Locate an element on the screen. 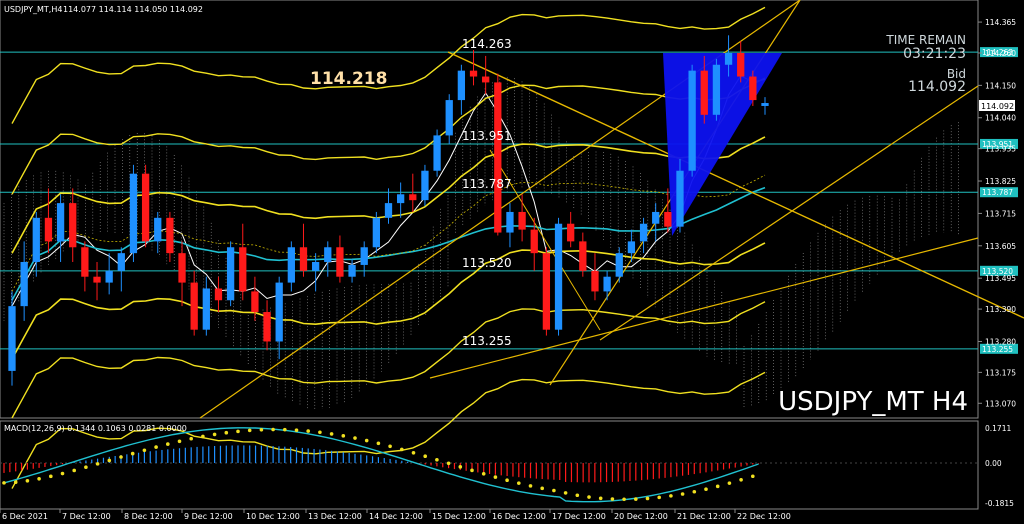 This screenshot has width=1024, height=524. price-tick-label: 114.260 is located at coordinates (1000, 53).